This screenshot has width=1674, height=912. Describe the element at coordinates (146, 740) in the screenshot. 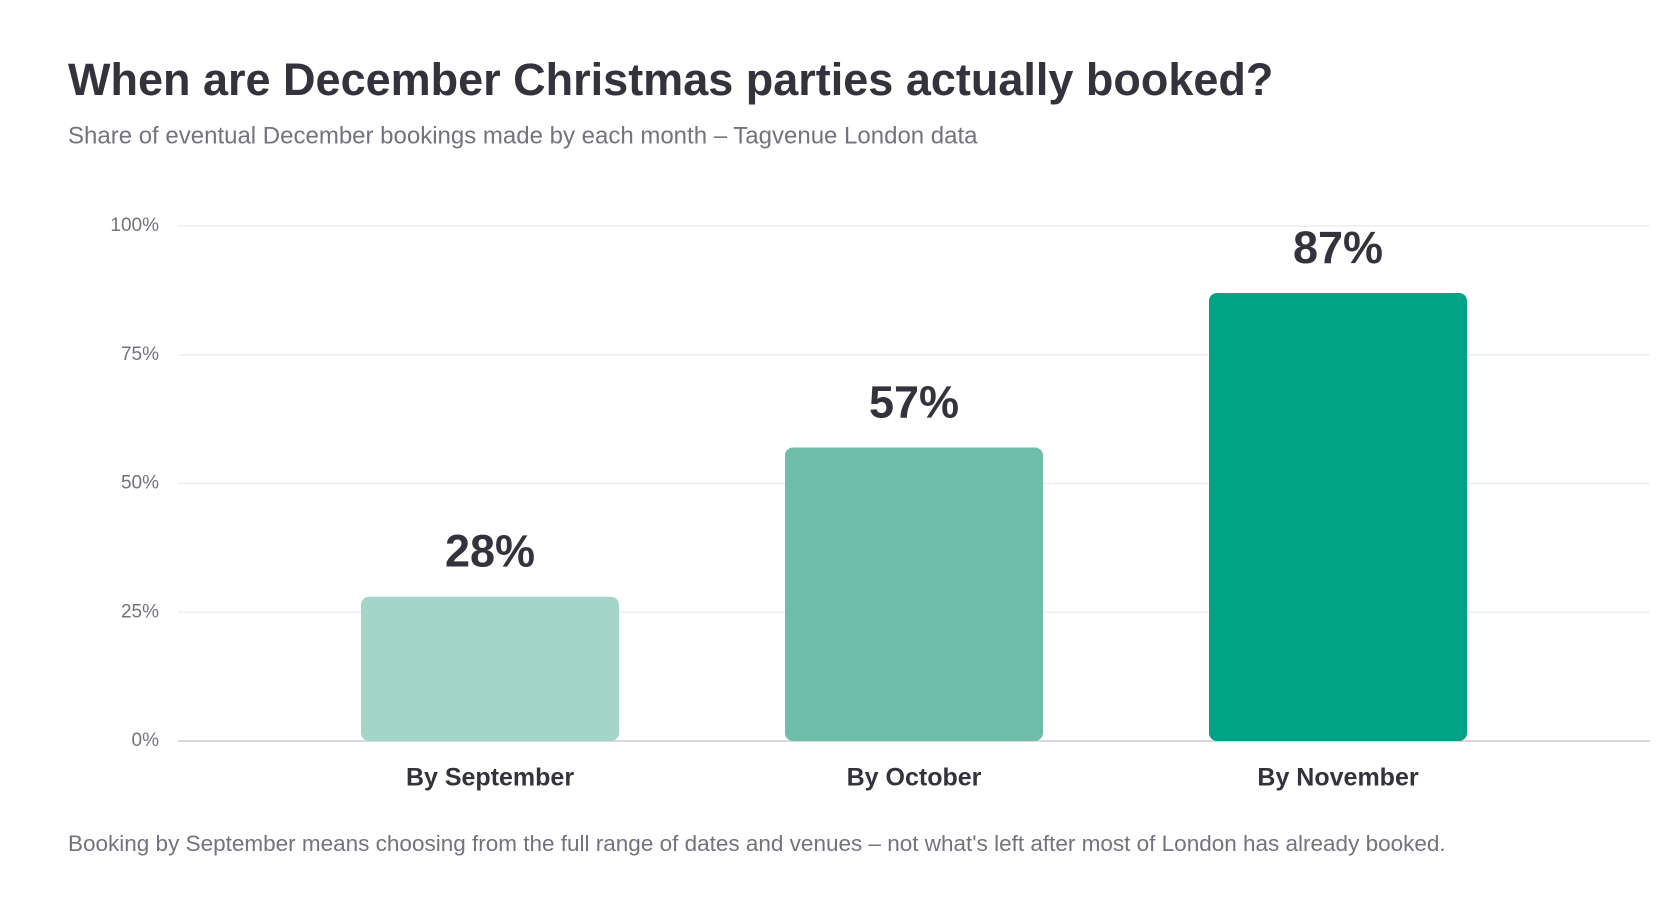

I see `y-tick-label: 0%` at that location.